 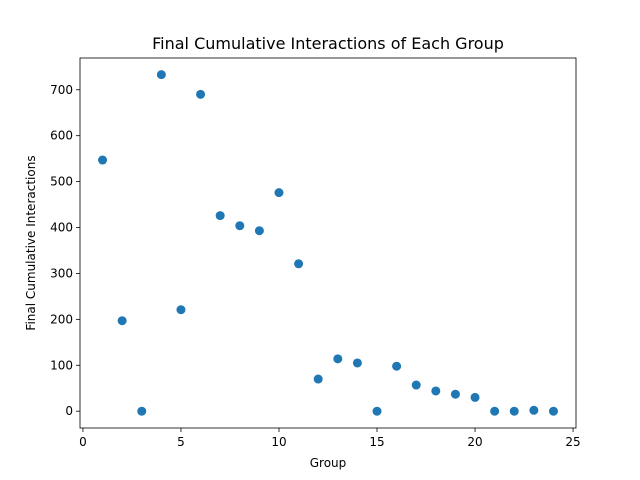 I want to click on y-tick-label: 300, so click(x=61, y=273).